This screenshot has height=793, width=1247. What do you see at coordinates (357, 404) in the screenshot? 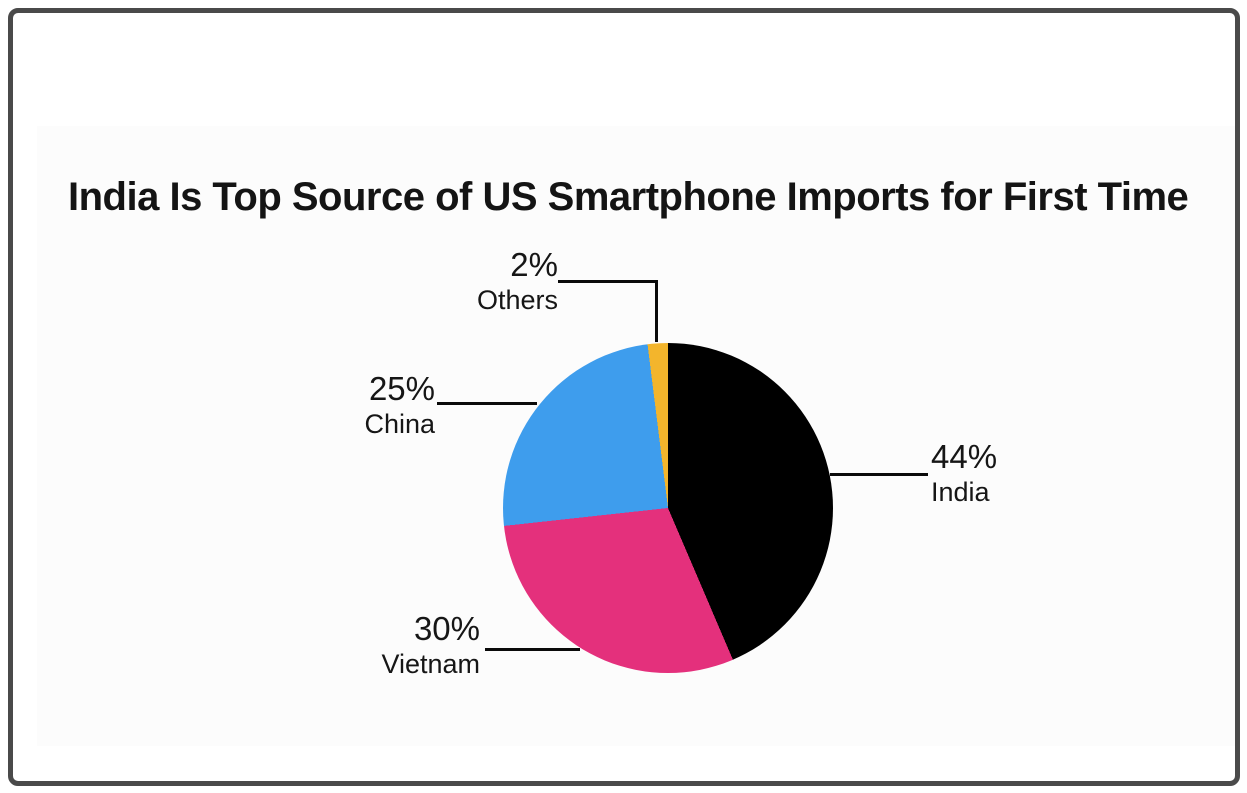
I see `slice-label-china: 25% China` at bounding box center [357, 404].